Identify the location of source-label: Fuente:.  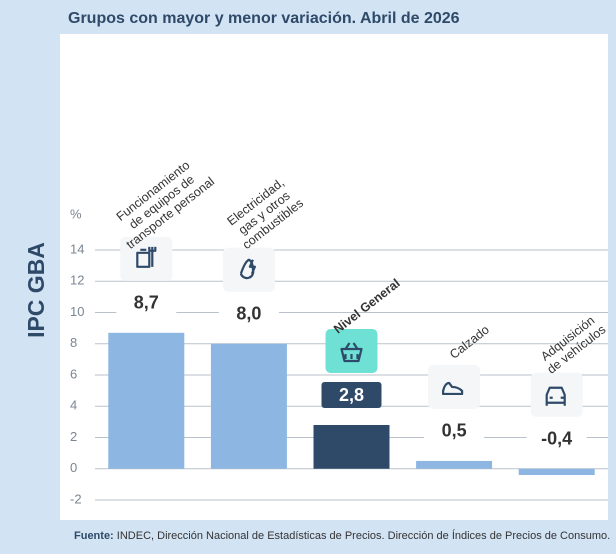
(94, 536).